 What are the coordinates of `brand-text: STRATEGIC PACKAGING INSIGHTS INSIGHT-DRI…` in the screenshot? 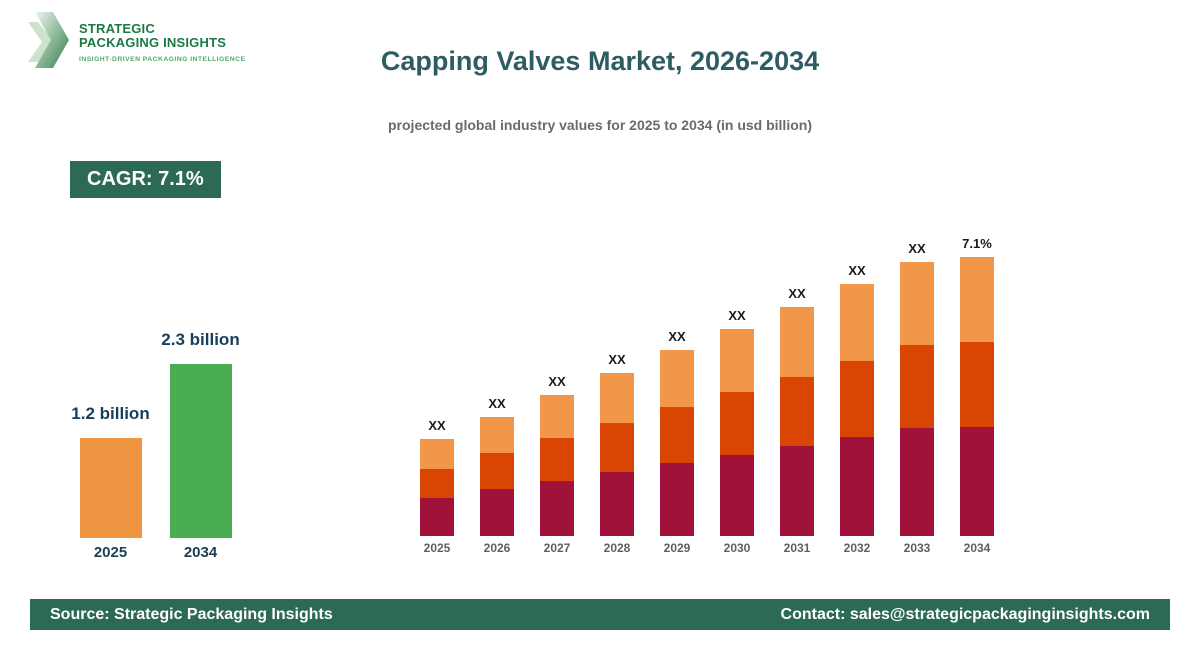 It's located at (162, 36).